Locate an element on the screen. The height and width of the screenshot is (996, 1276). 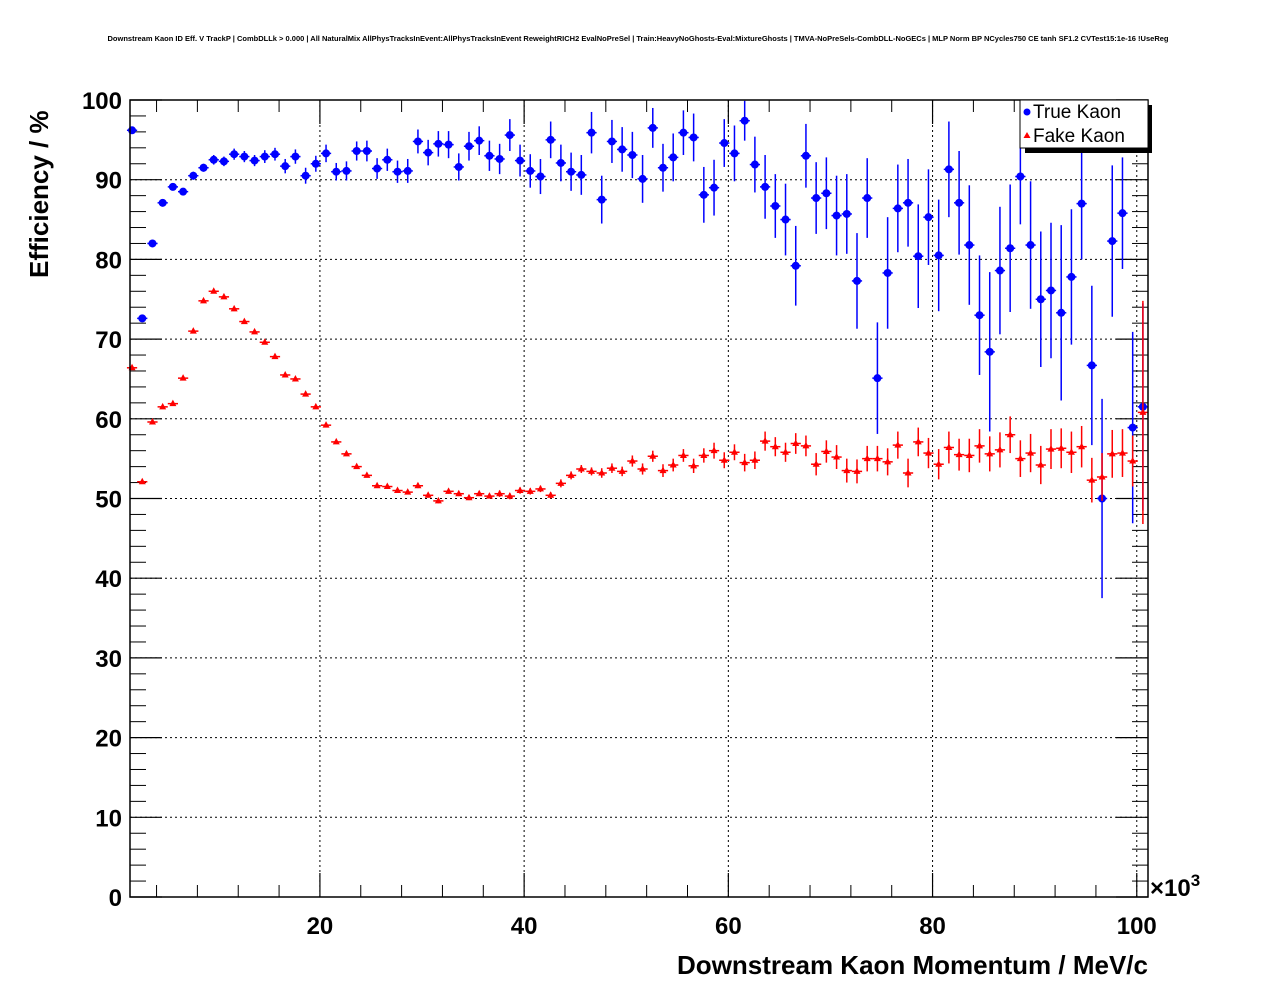
x-axis-label: Downstream Kaon Momentum / MeV/c is located at coordinates (912, 965).